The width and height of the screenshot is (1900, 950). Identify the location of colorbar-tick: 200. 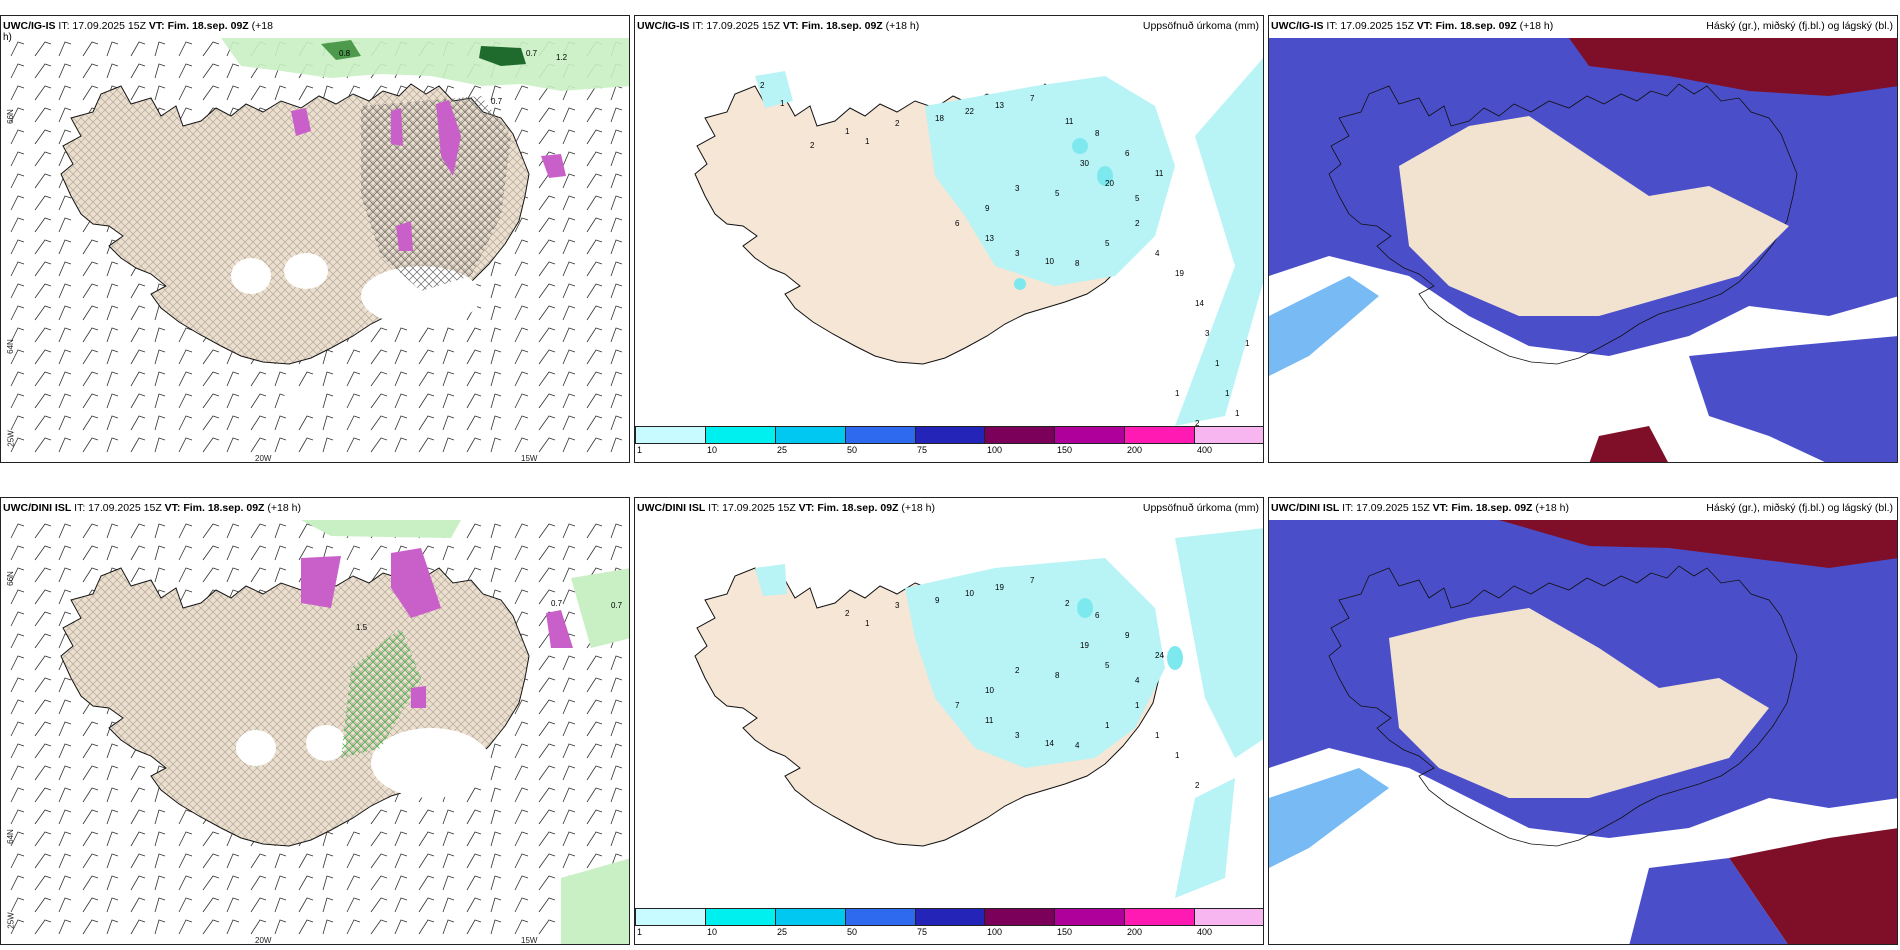
(1135, 450).